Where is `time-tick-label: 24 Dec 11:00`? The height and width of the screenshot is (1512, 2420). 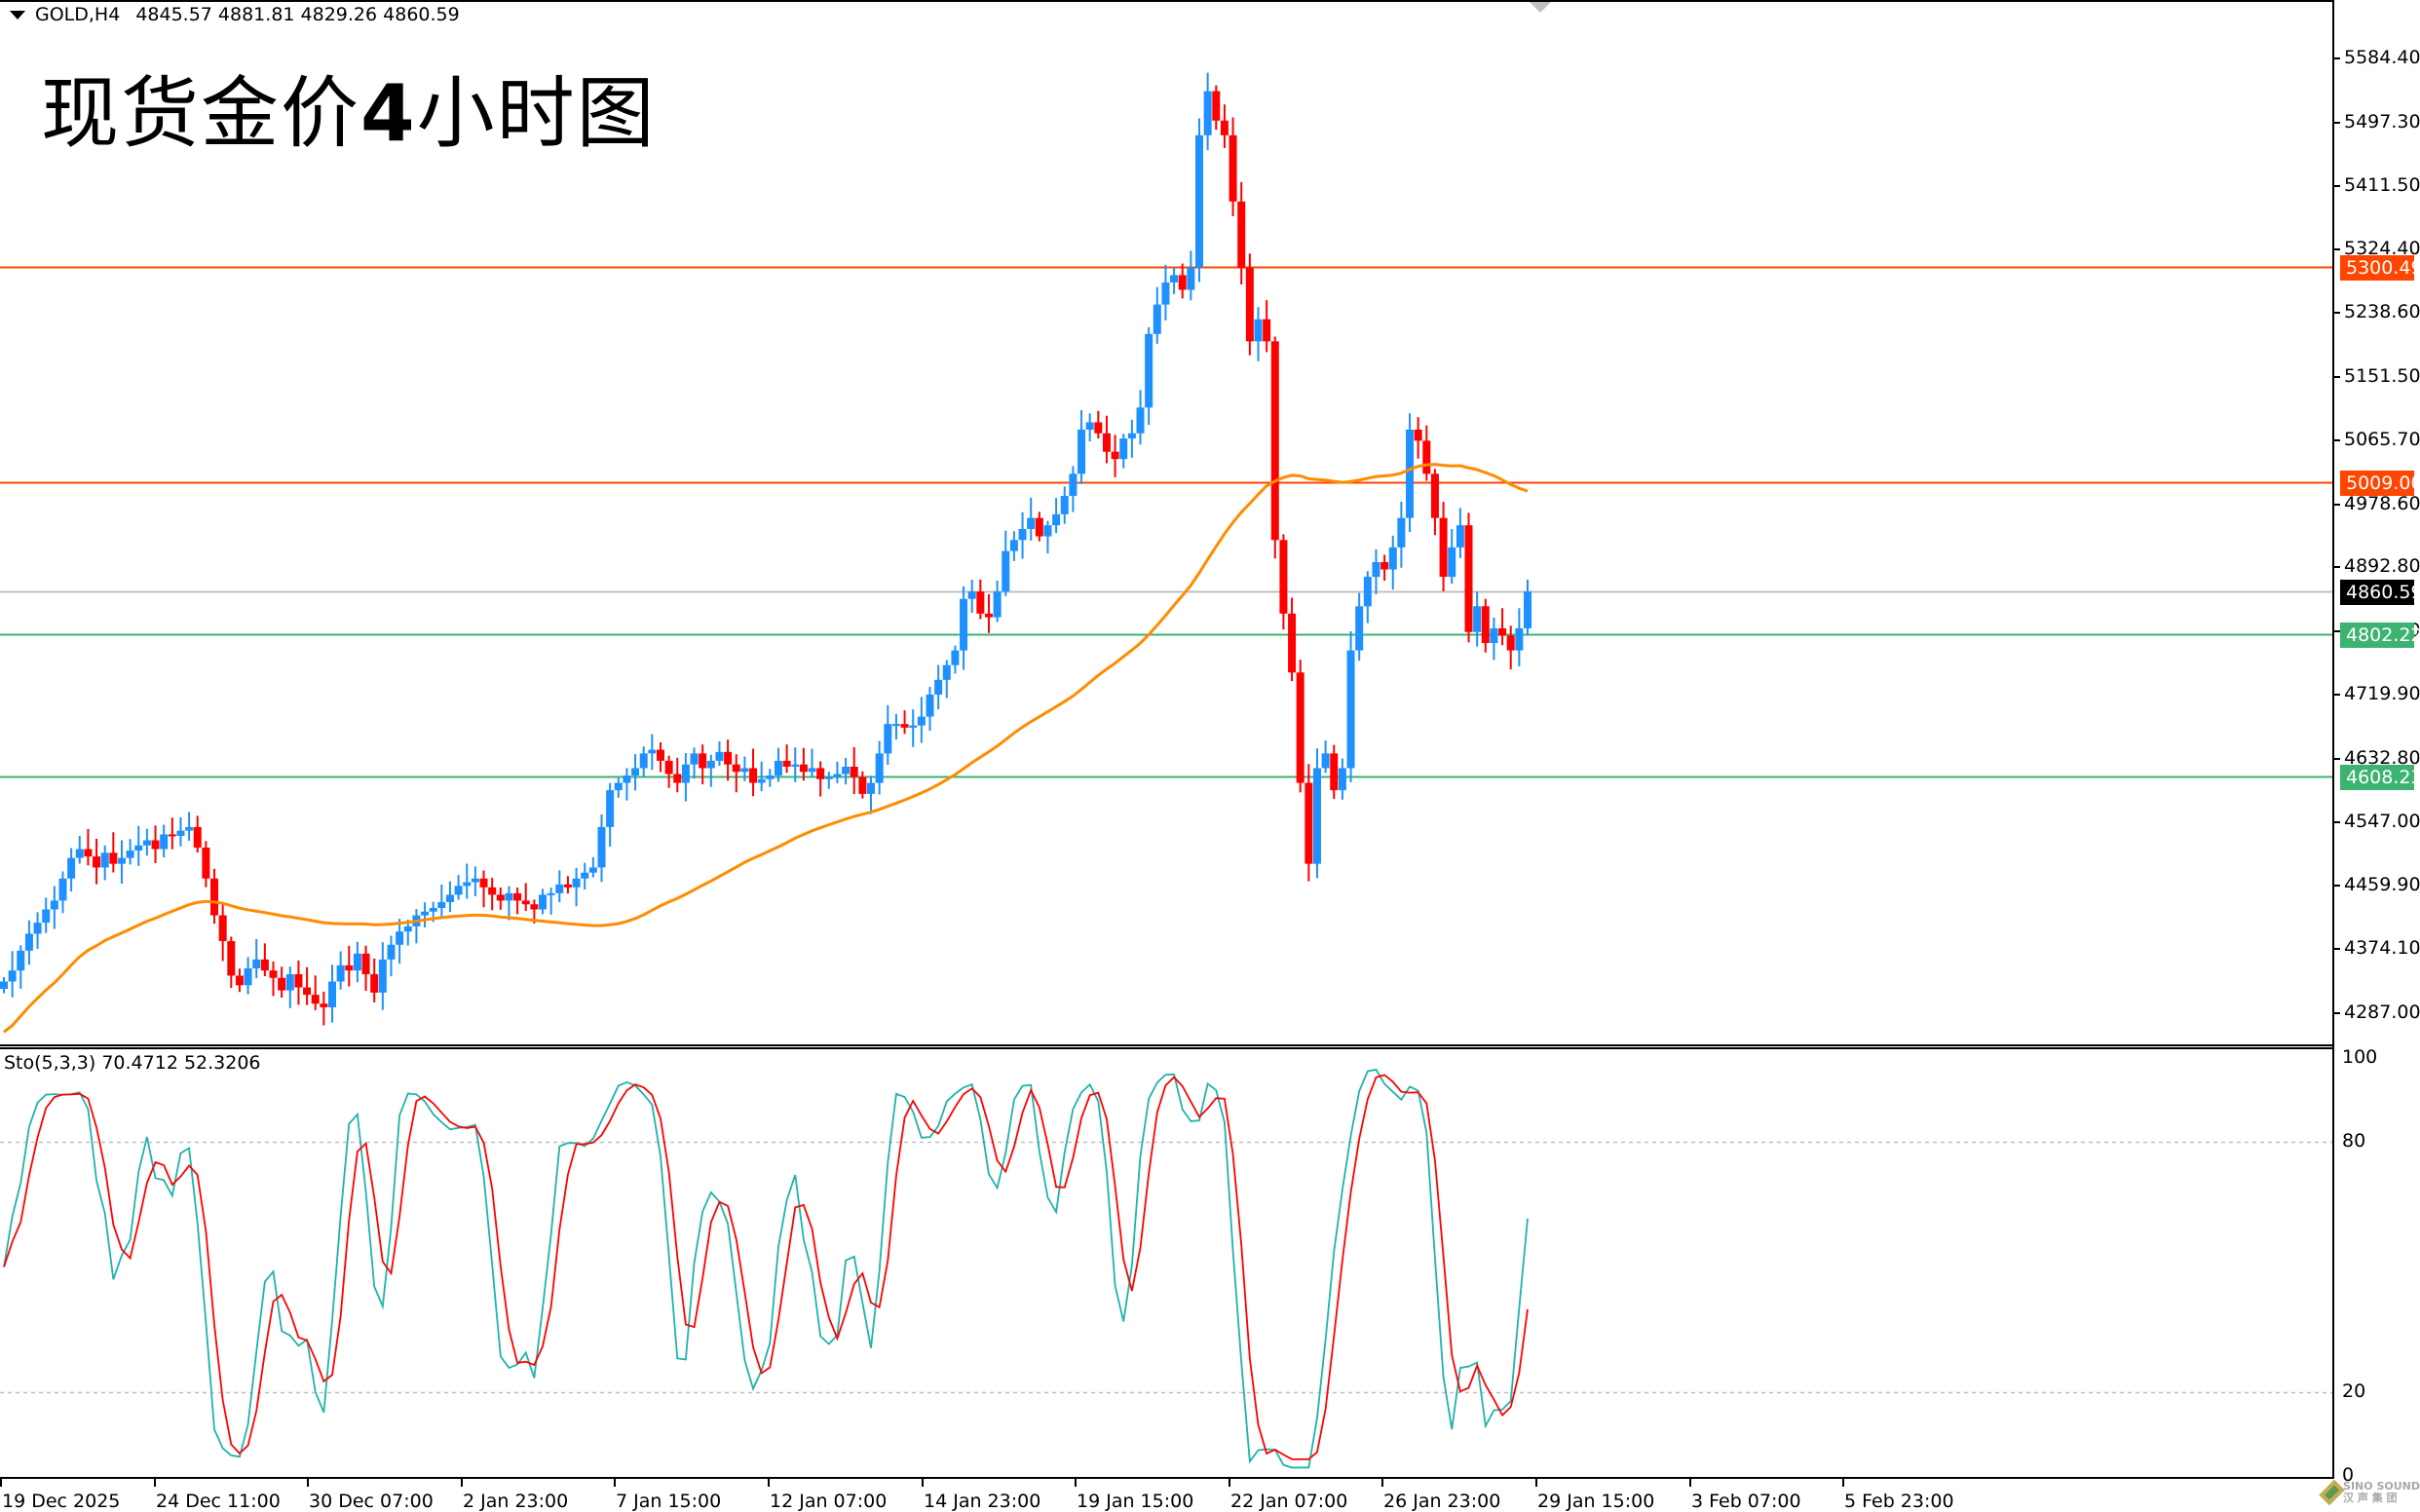 time-tick-label: 24 Dec 11:00 is located at coordinates (218, 1502).